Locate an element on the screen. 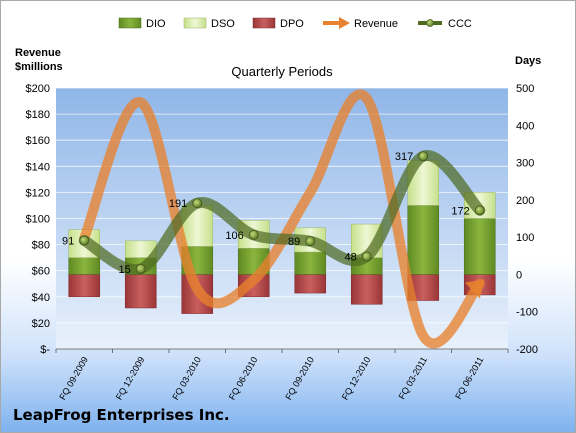  ccc-data-label: 15 is located at coordinates (125, 270).